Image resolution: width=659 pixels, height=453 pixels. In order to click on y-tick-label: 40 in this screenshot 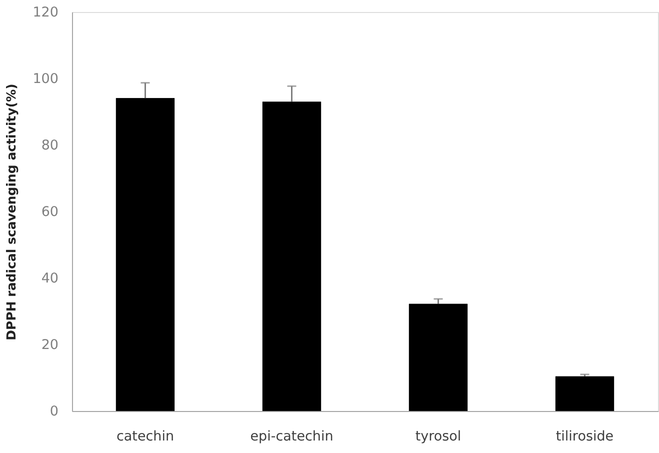, I will do `click(49, 278)`.